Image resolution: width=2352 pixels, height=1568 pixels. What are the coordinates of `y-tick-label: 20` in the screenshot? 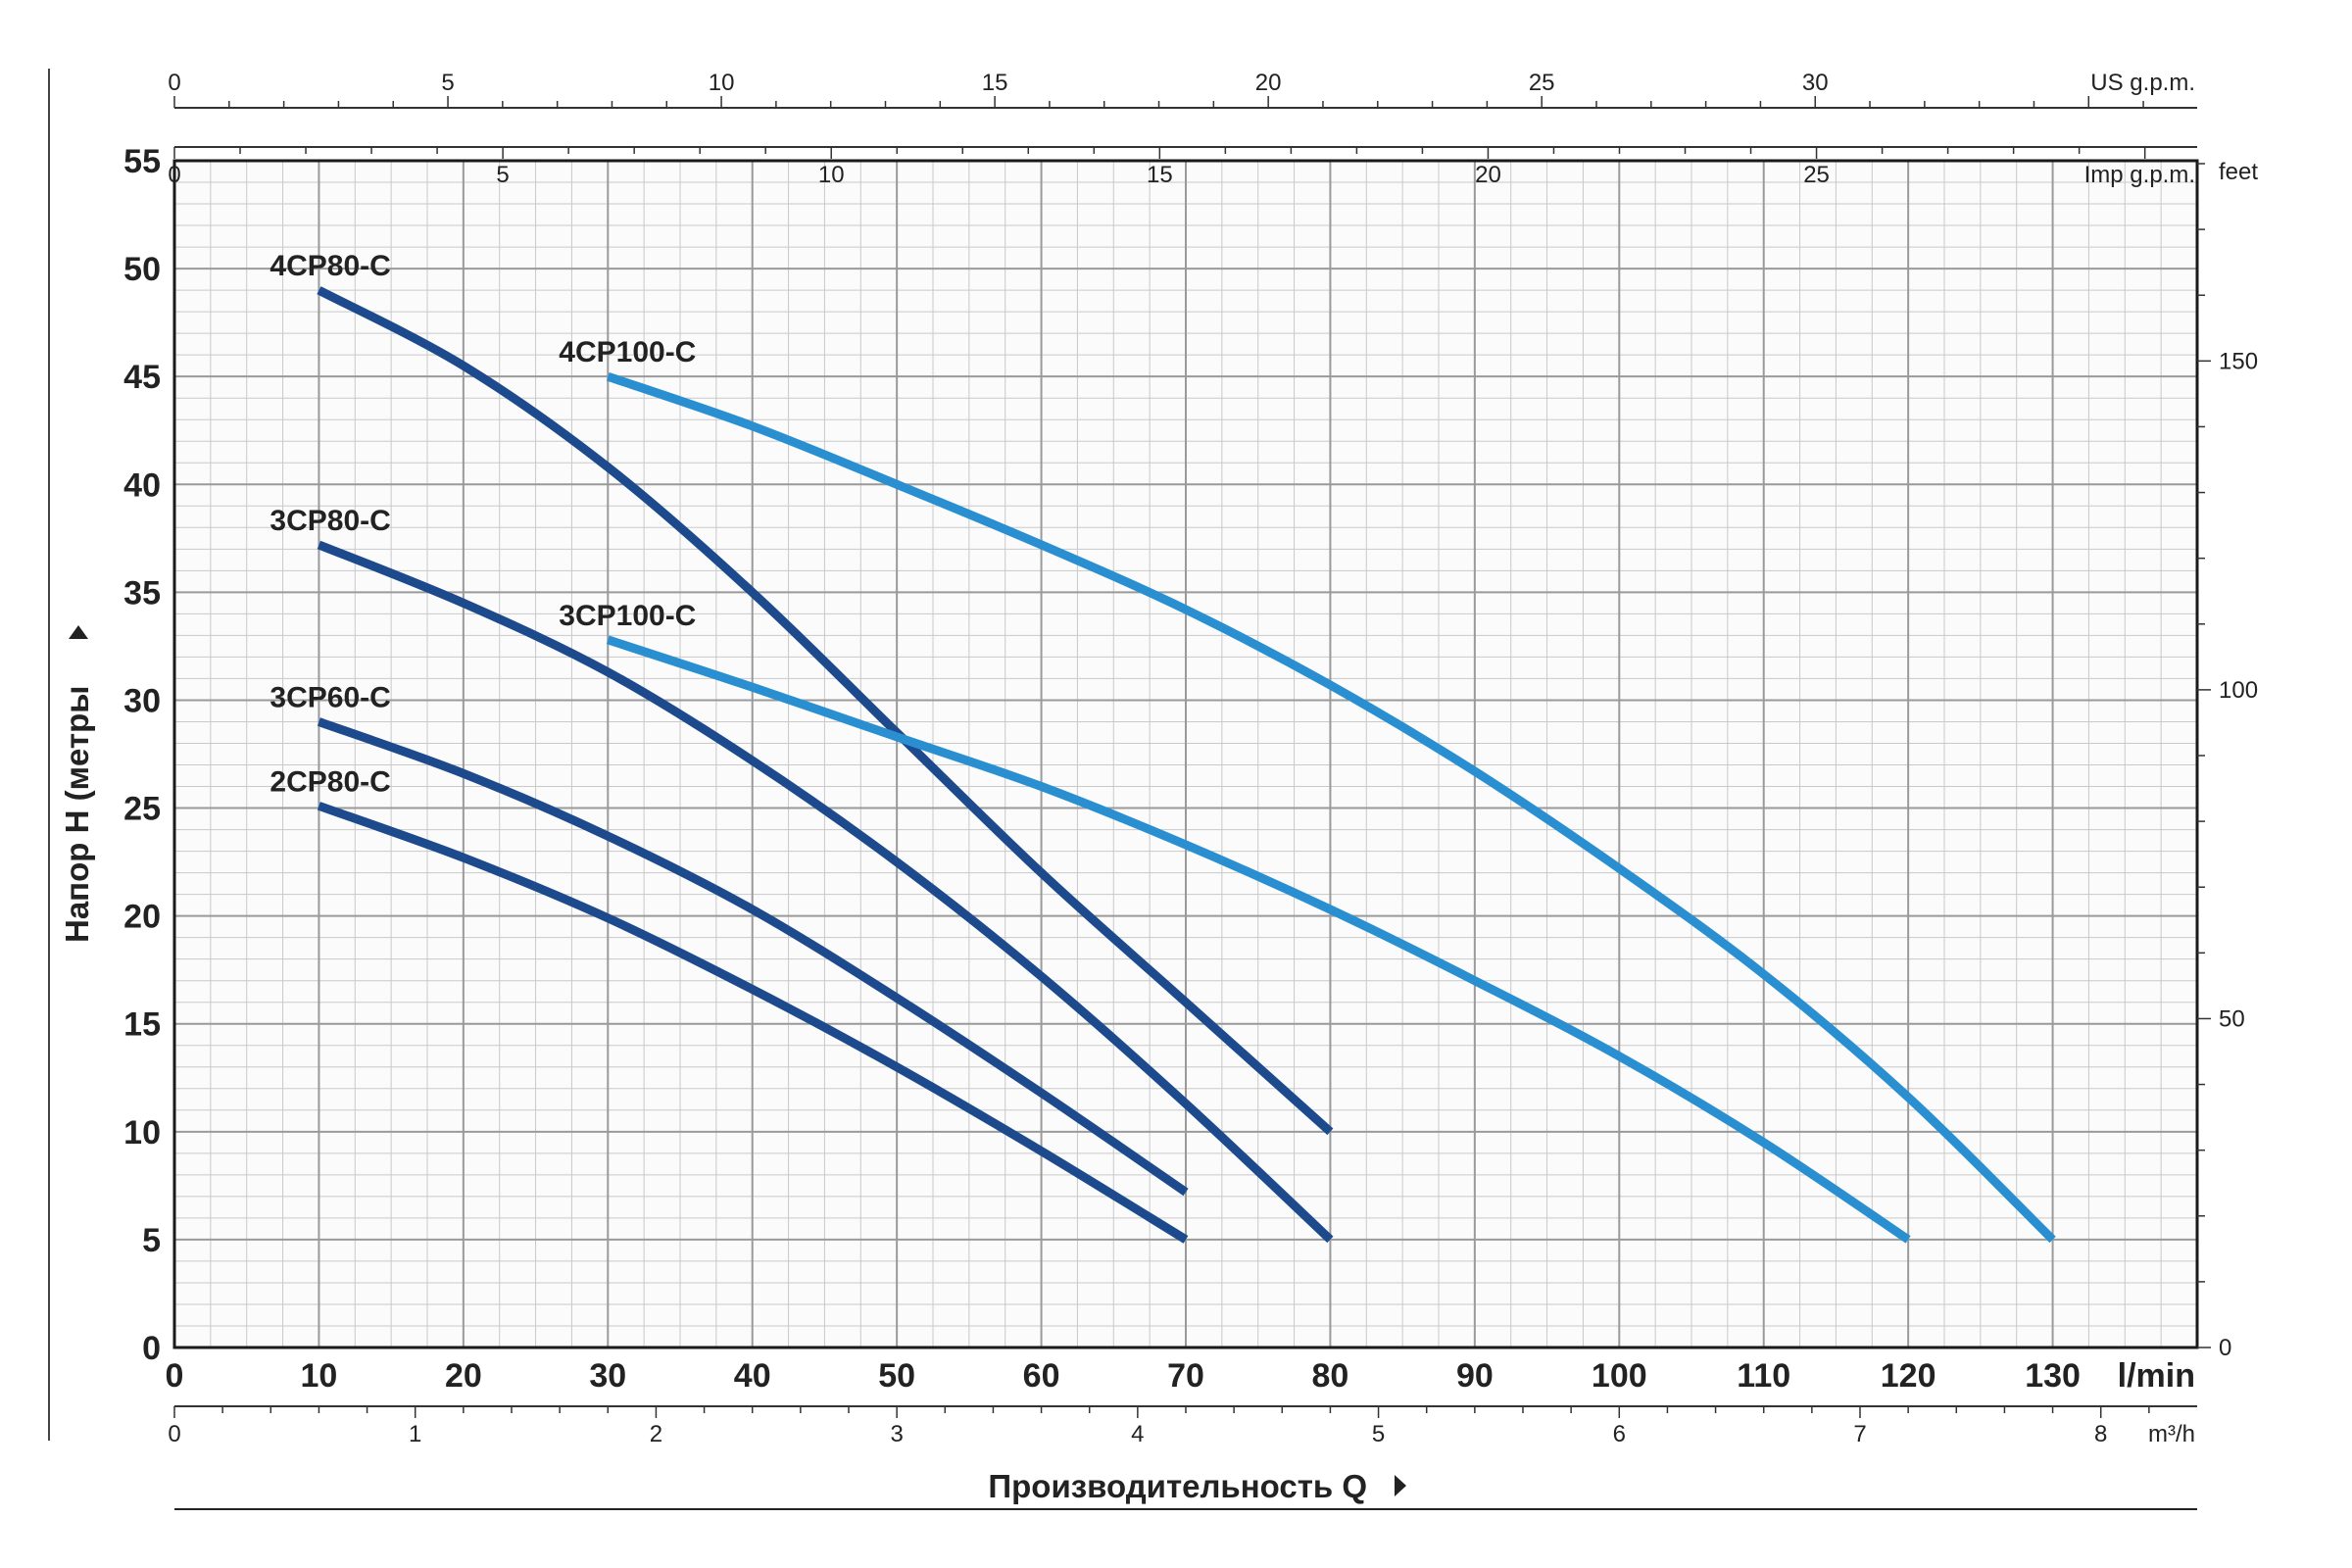 It's located at (142, 917).